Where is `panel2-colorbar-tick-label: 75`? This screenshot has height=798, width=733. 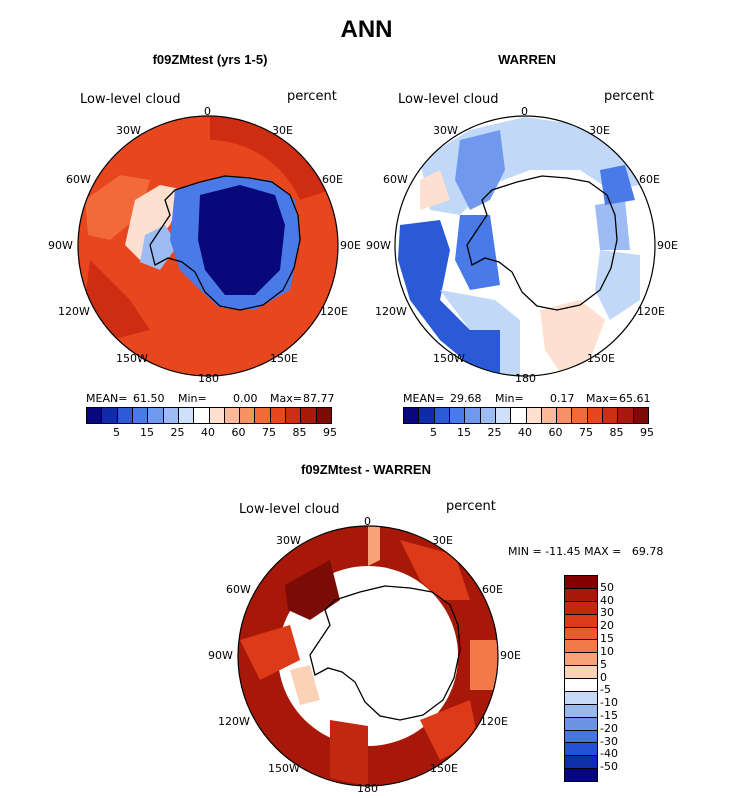
panel2-colorbar-tick-label: 75 is located at coordinates (586, 432).